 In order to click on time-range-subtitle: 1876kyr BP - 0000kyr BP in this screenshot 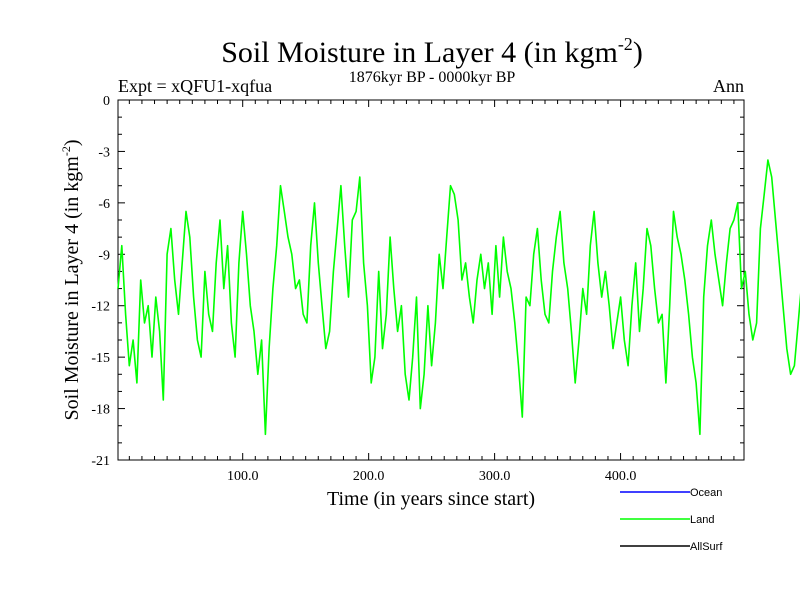, I will do `click(432, 77)`.